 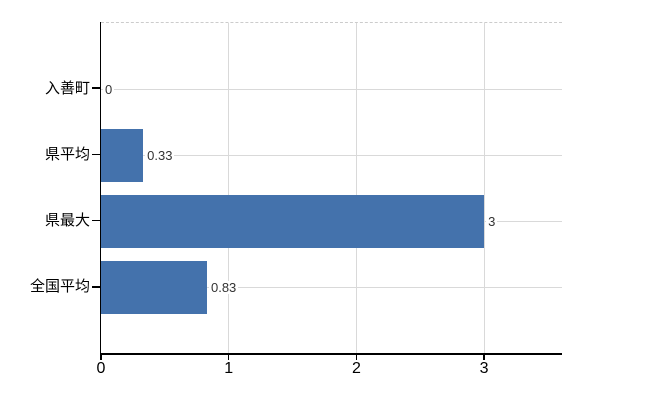 I want to click on bar-value-label: 3, so click(x=492, y=222).